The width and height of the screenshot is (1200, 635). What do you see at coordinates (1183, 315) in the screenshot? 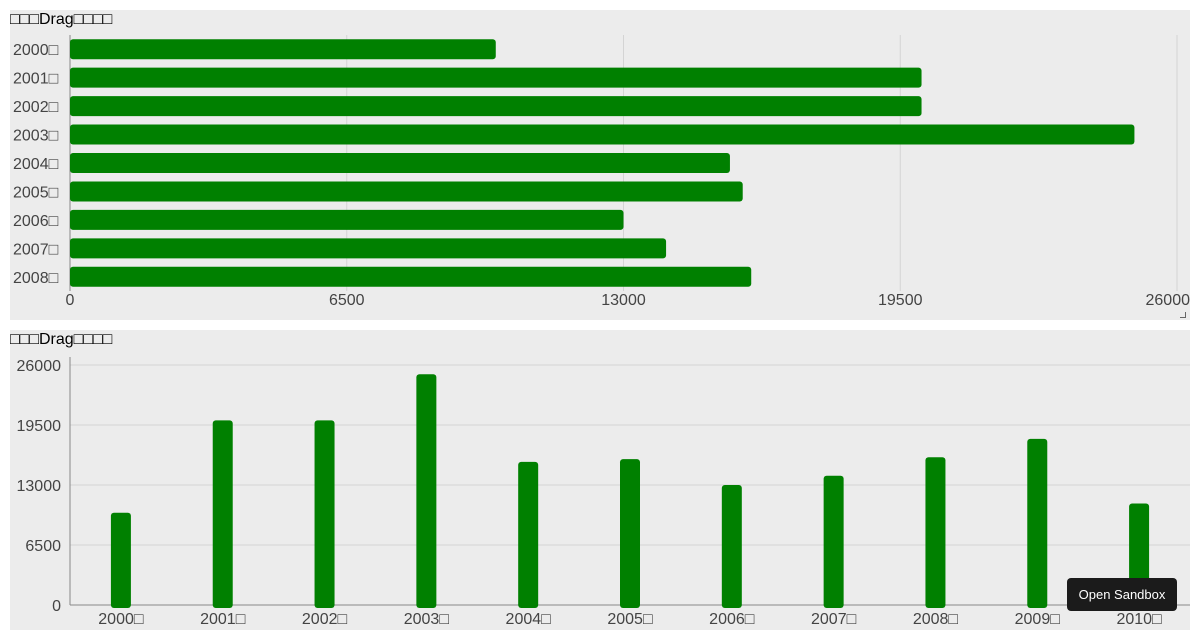
I see `resize-handle` at bounding box center [1183, 315].